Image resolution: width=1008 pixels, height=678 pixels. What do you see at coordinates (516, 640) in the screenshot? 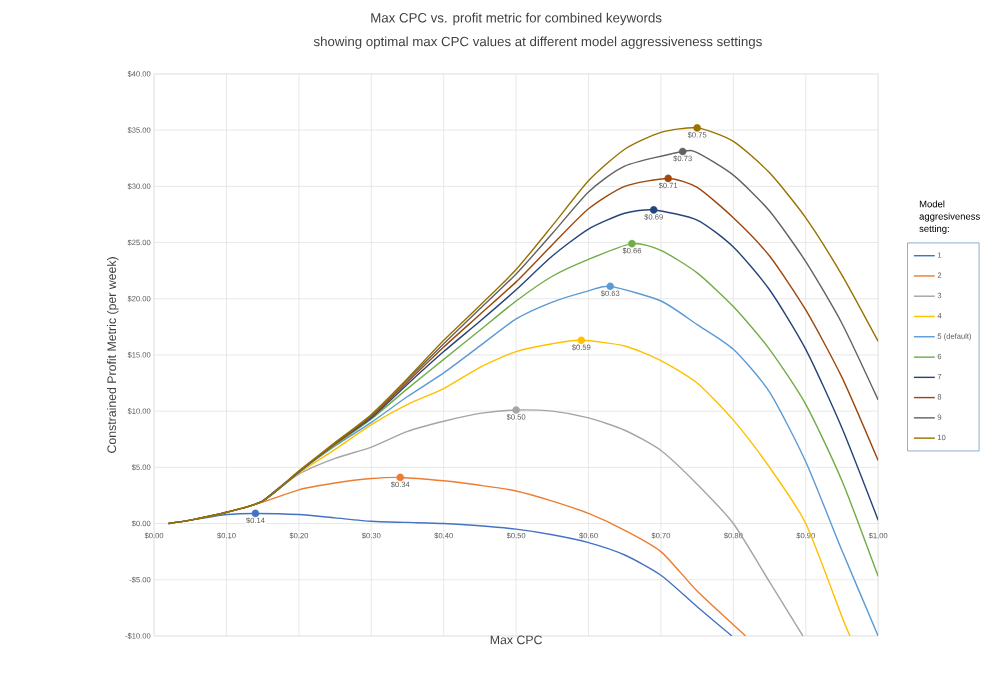
I see `x-axis-title: Max CPC` at bounding box center [516, 640].